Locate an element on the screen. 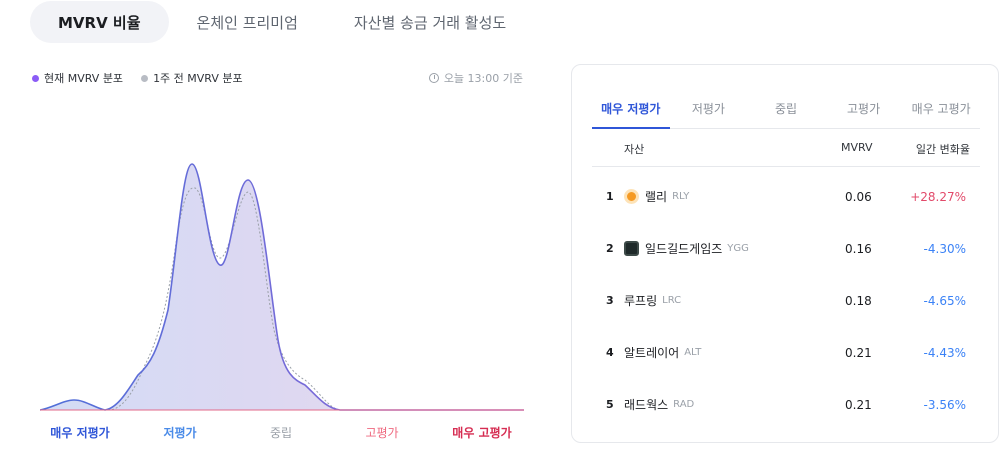 The width and height of the screenshot is (1003, 451). header-mvrv: MVRV is located at coordinates (857, 147).